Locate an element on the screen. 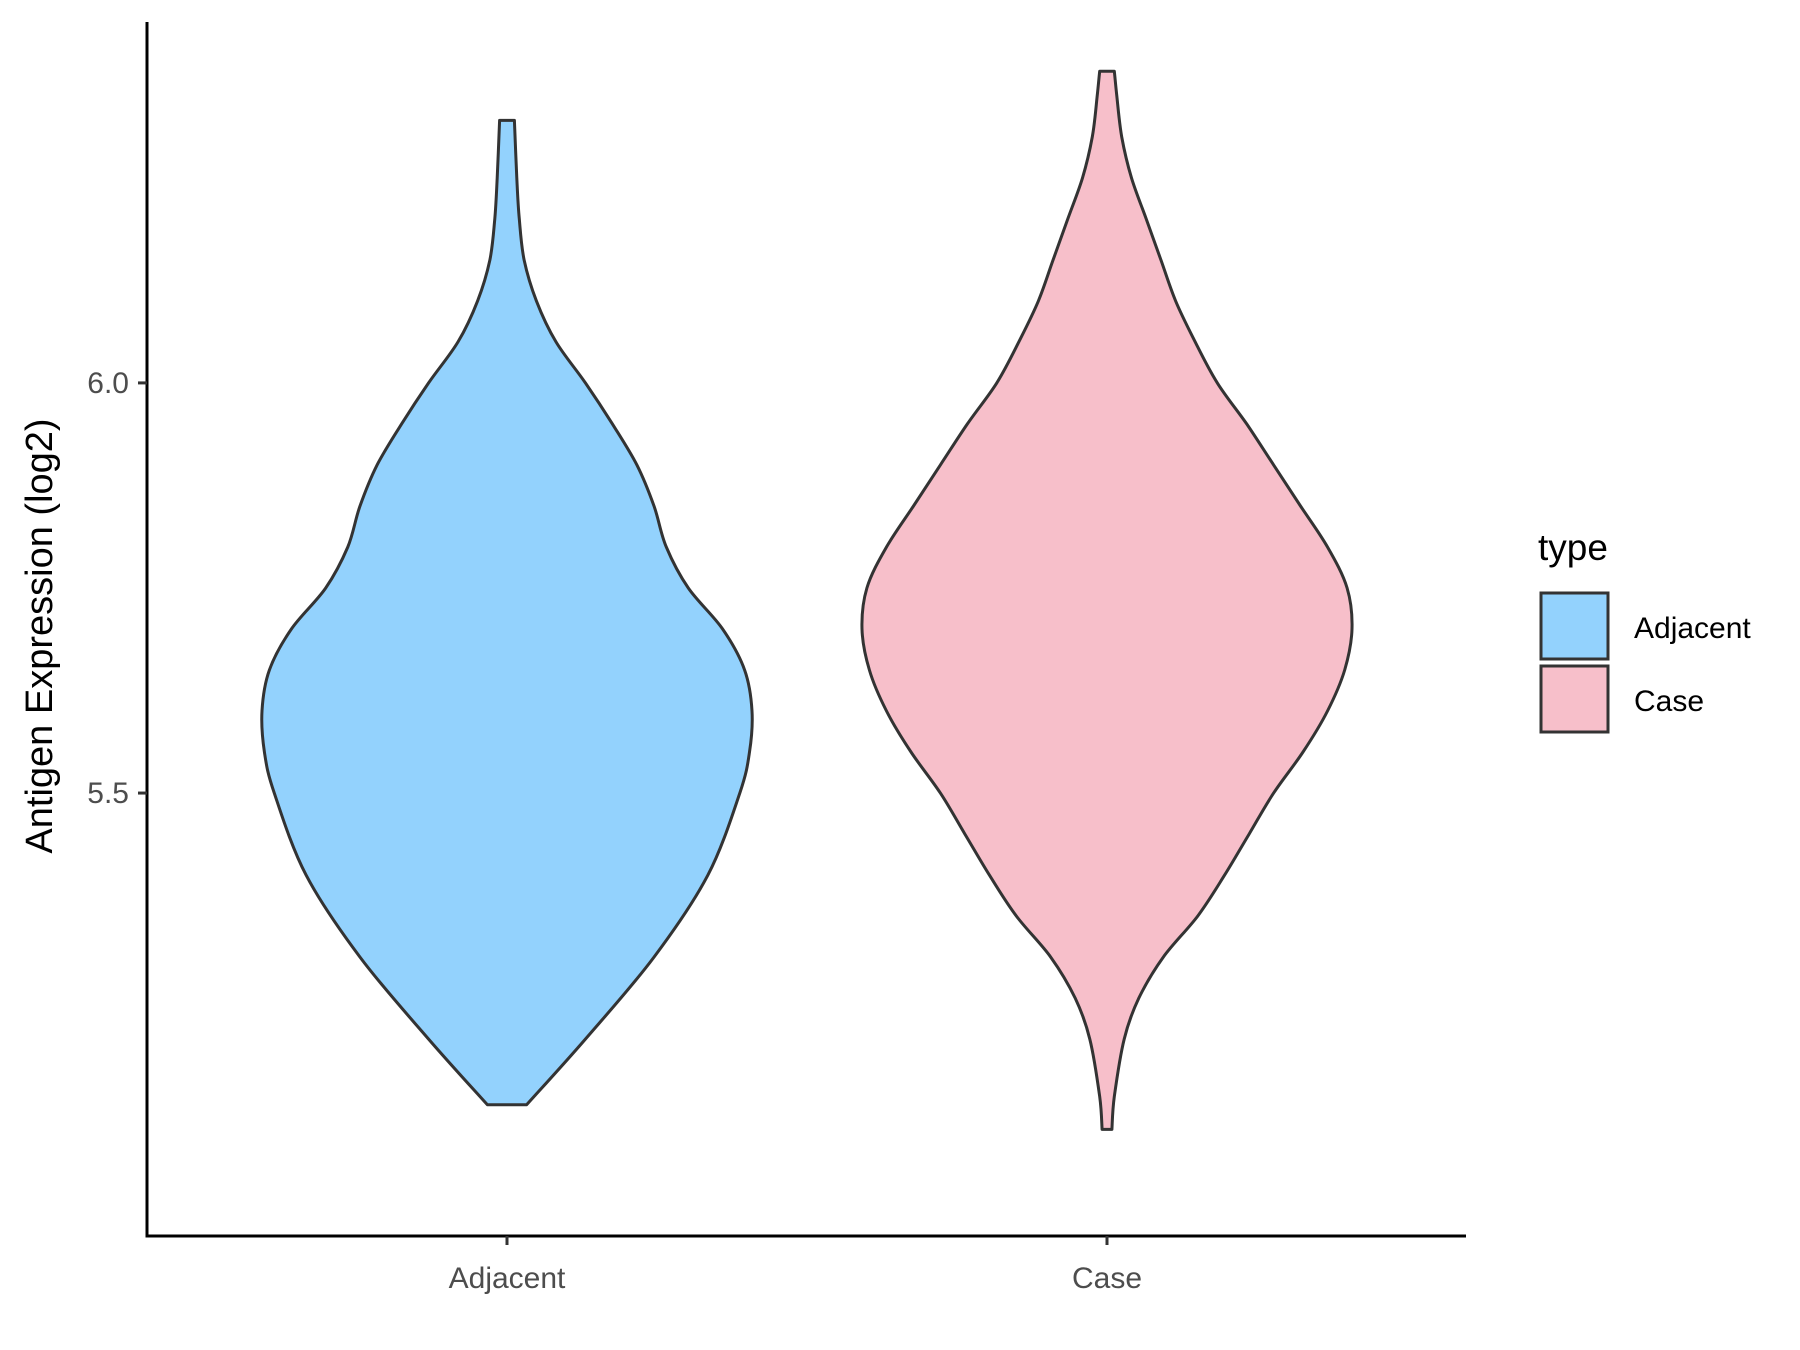 This screenshot has width=1800, height=1350. legend: type Adjacent Case is located at coordinates (1644, 630).